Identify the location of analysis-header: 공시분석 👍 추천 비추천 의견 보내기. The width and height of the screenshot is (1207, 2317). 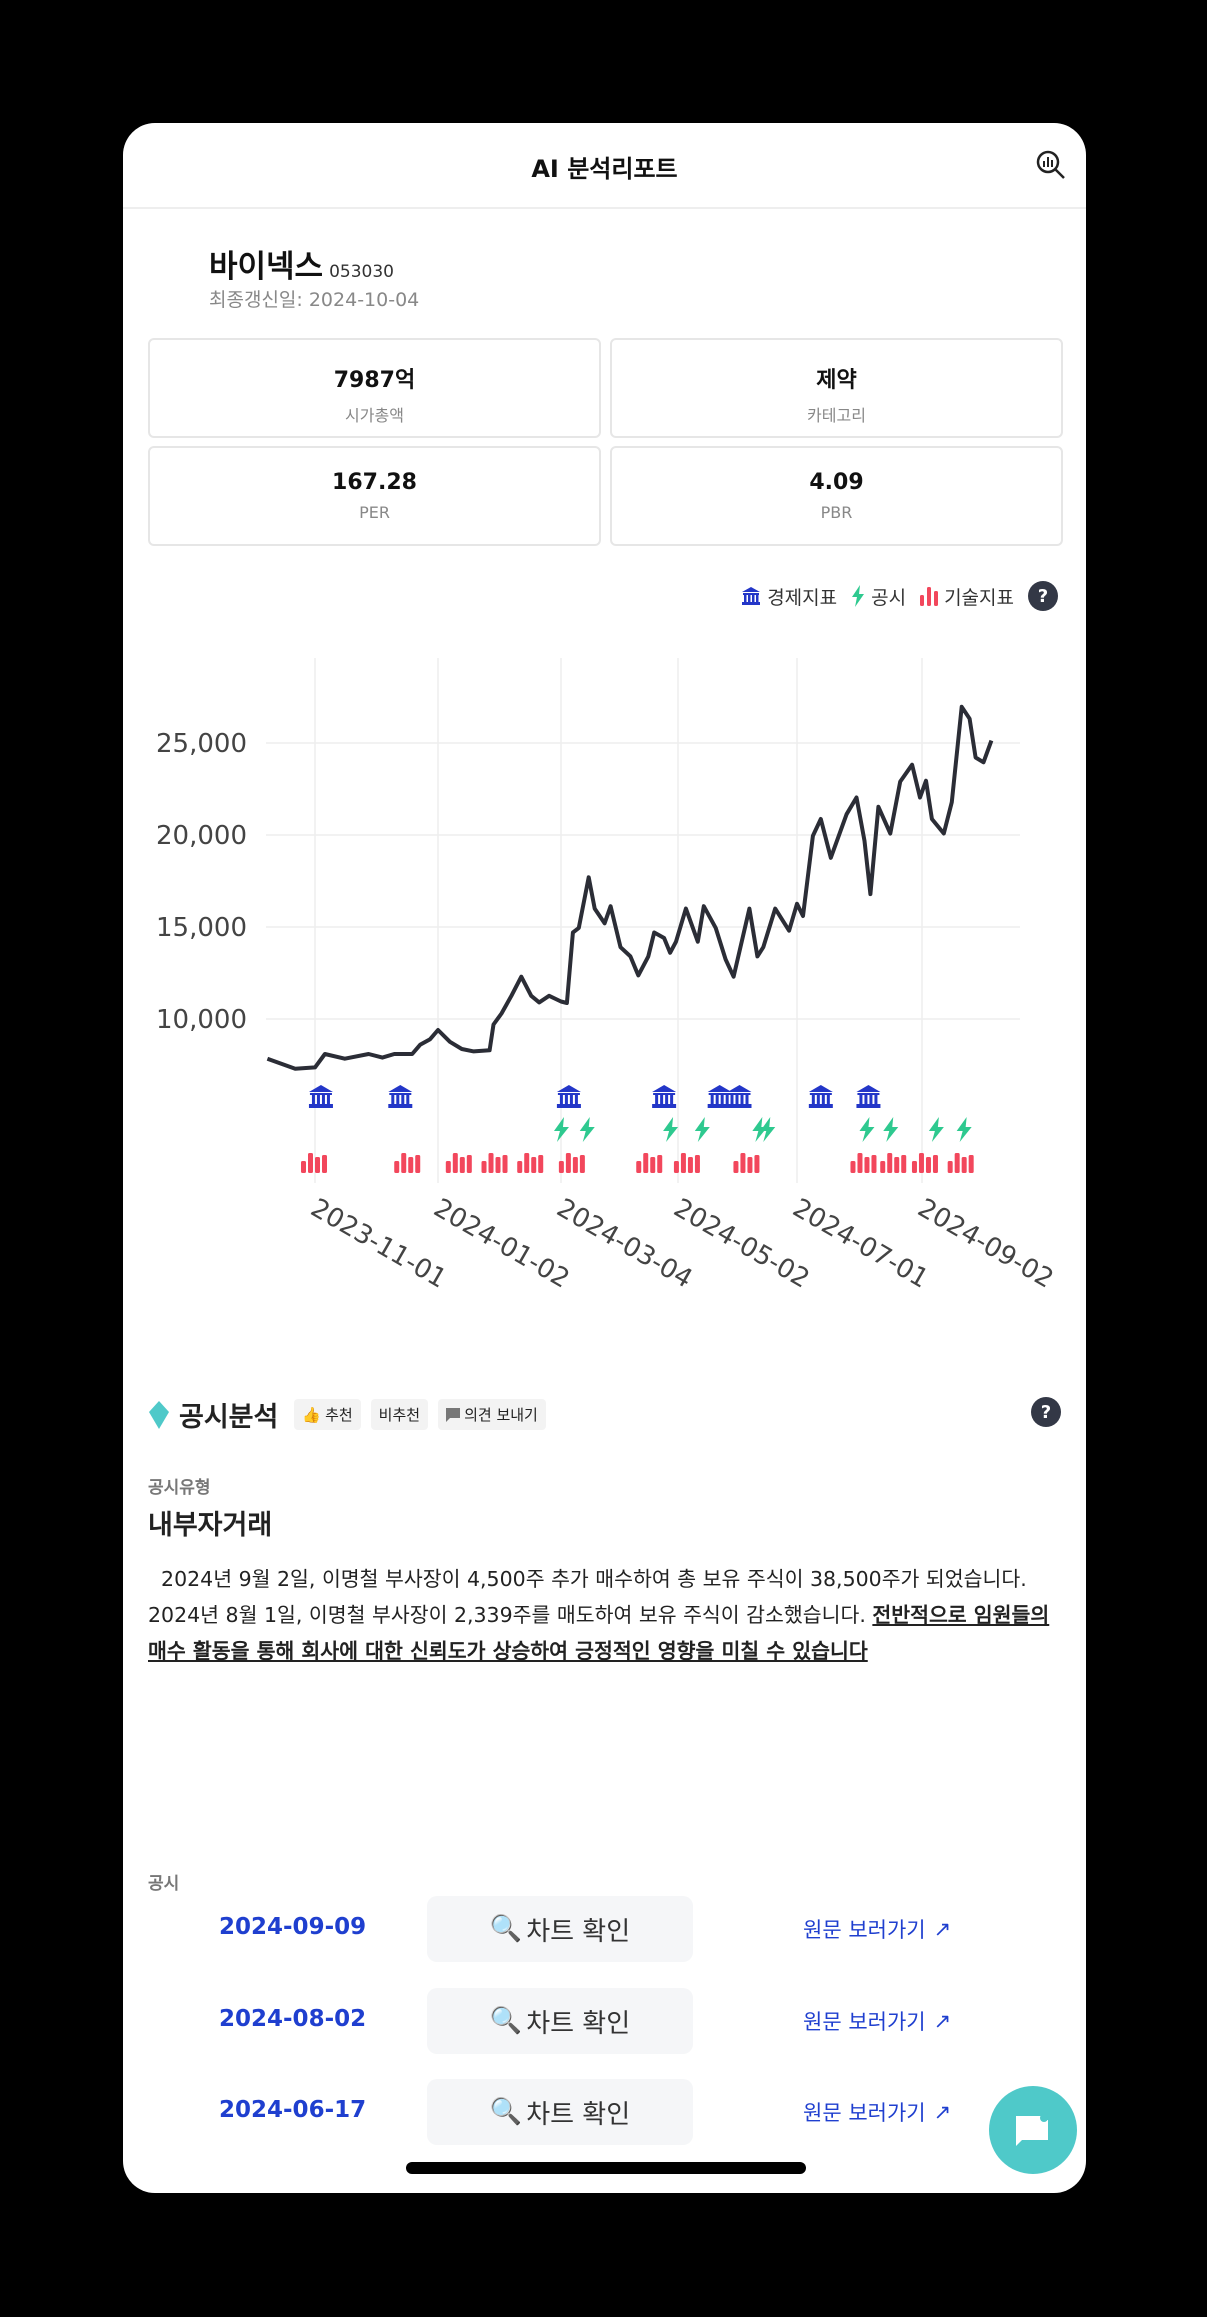
(347, 1414).